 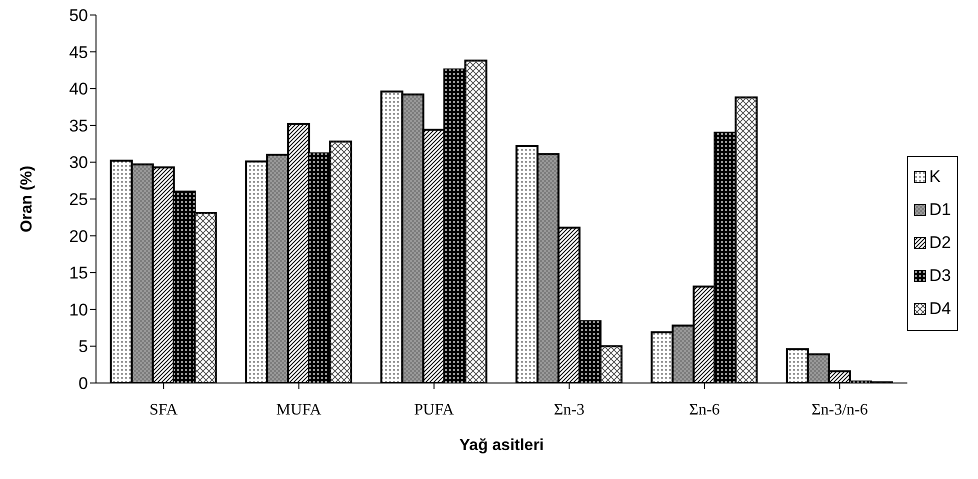 I want to click on legend-label: D3, so click(x=940, y=276).